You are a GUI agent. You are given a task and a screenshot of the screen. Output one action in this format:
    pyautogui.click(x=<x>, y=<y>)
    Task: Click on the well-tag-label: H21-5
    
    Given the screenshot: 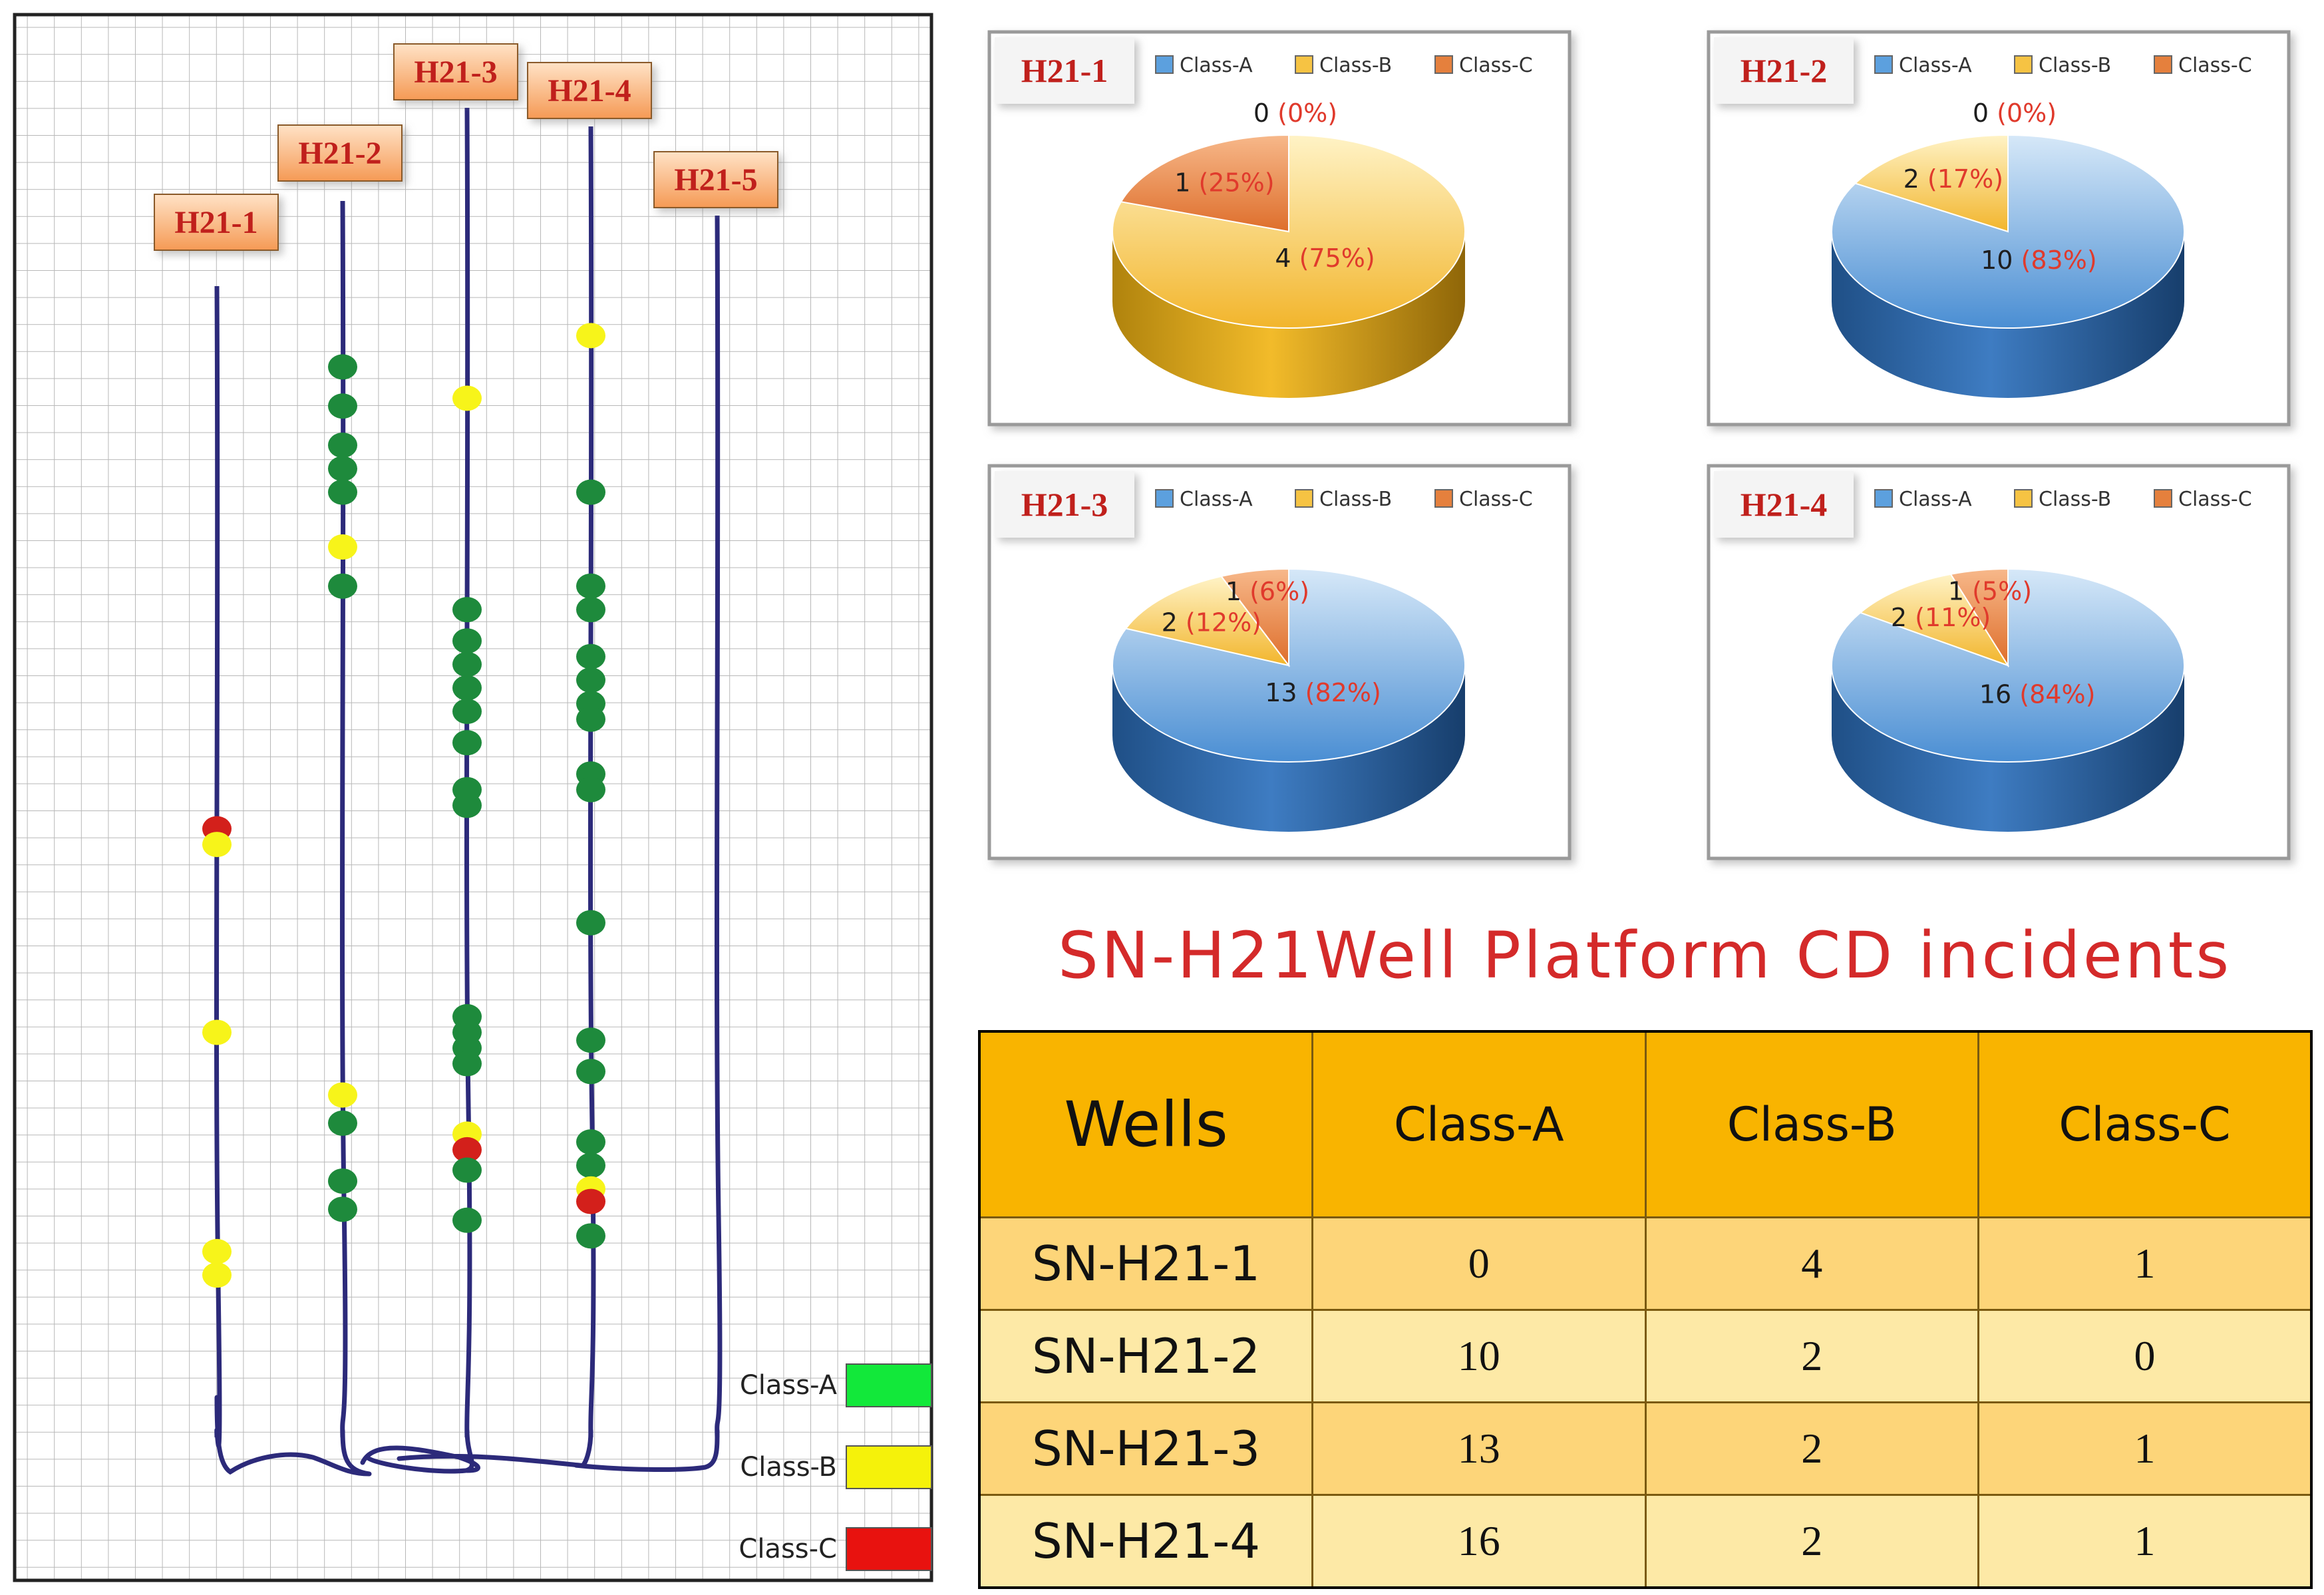 What is the action you would take?
    pyautogui.click(x=715, y=180)
    